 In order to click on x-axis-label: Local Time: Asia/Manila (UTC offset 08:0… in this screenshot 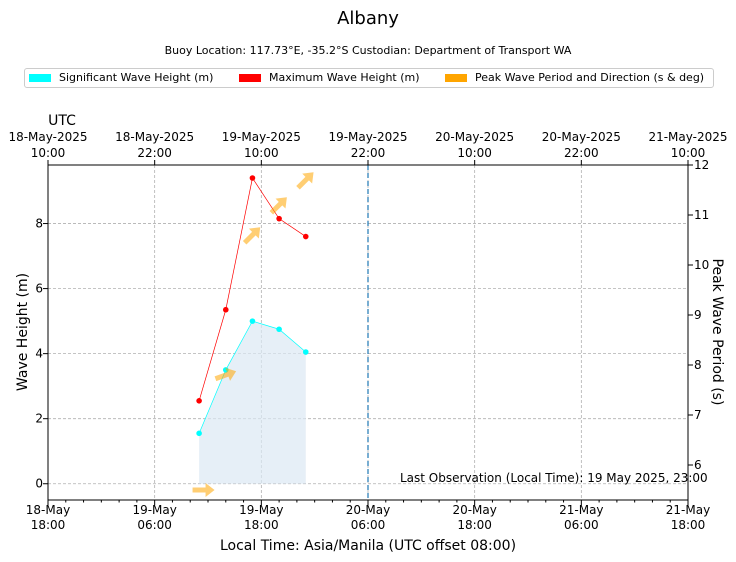, I will do `click(368, 546)`.